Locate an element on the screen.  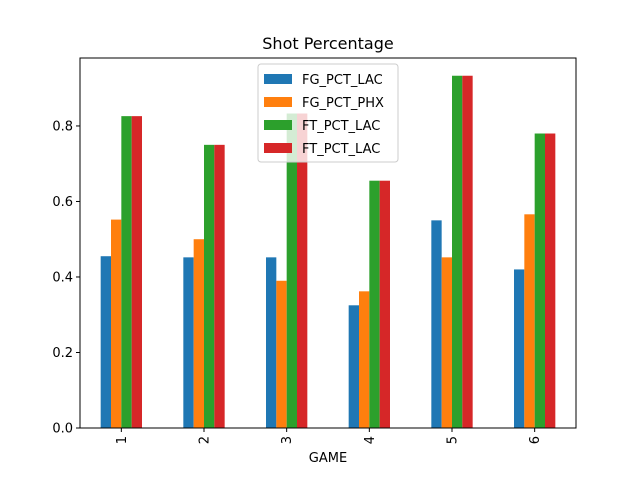
legend-label: FG_PCT_PHX is located at coordinates (343, 103).